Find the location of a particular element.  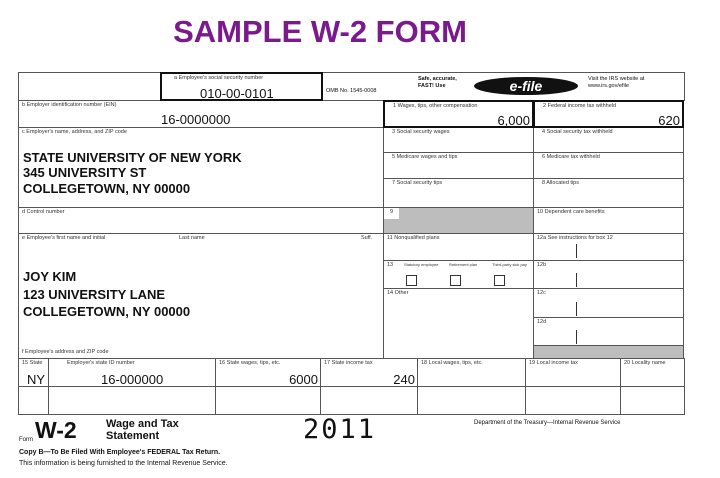

fast-text: FAST! Use is located at coordinates (432, 86).